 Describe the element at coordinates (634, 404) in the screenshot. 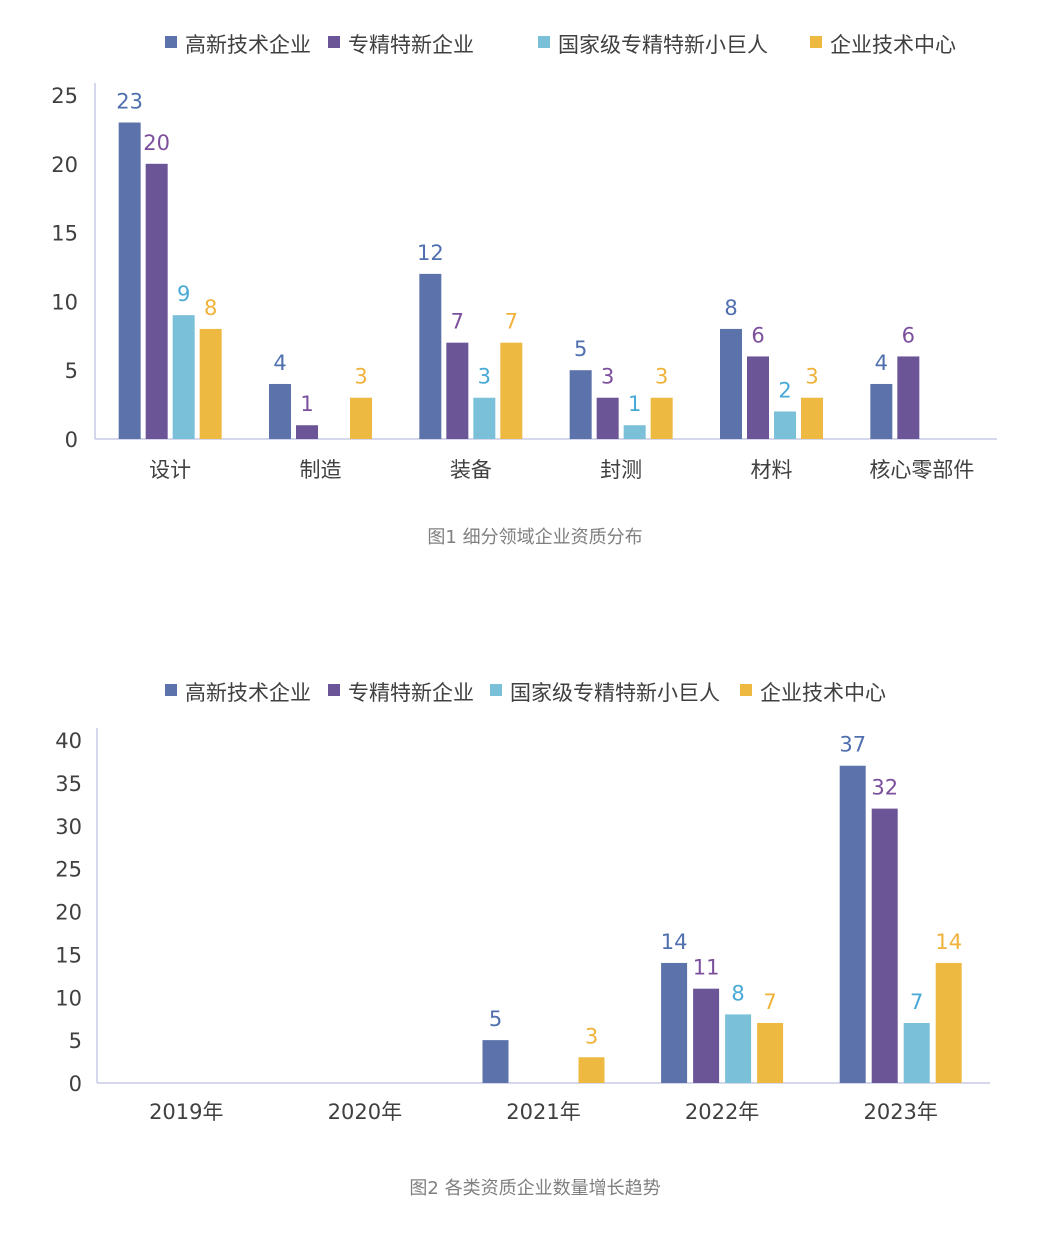

I see `chart-1-data-label-4-3: 1` at that location.